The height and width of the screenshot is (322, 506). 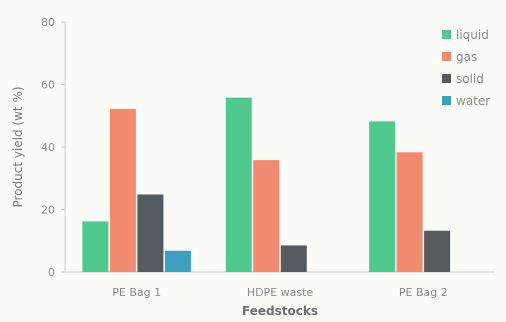 What do you see at coordinates (466, 57) in the screenshot?
I see `legend-label-gas: gas` at bounding box center [466, 57].